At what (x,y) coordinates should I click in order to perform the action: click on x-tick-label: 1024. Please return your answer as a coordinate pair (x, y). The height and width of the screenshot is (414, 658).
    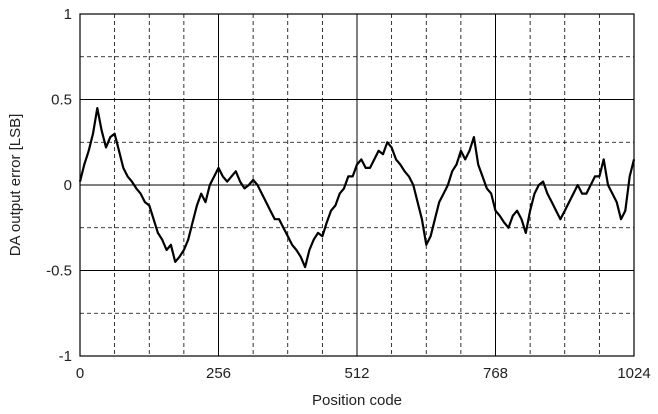
    Looking at the image, I should click on (633, 373).